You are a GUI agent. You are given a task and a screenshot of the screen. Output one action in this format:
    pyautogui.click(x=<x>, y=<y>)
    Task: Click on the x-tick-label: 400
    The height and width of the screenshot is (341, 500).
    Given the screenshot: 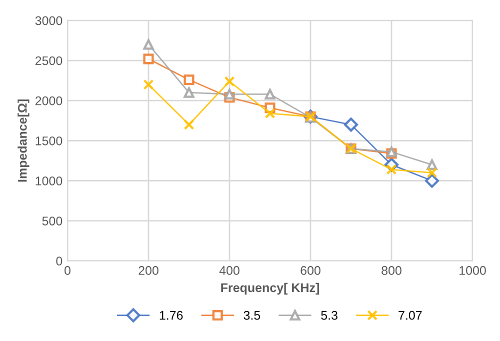 What is the action you would take?
    pyautogui.click(x=229, y=270)
    